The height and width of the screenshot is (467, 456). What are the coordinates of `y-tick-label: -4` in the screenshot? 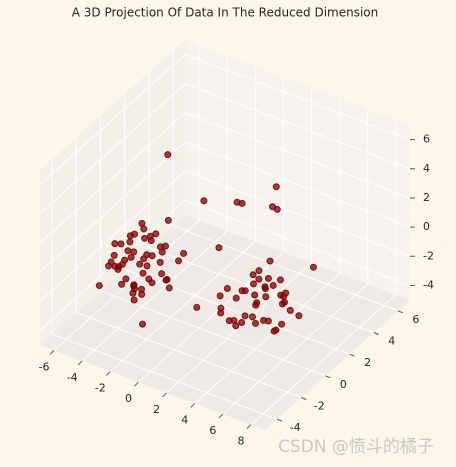 It's located at (295, 427).